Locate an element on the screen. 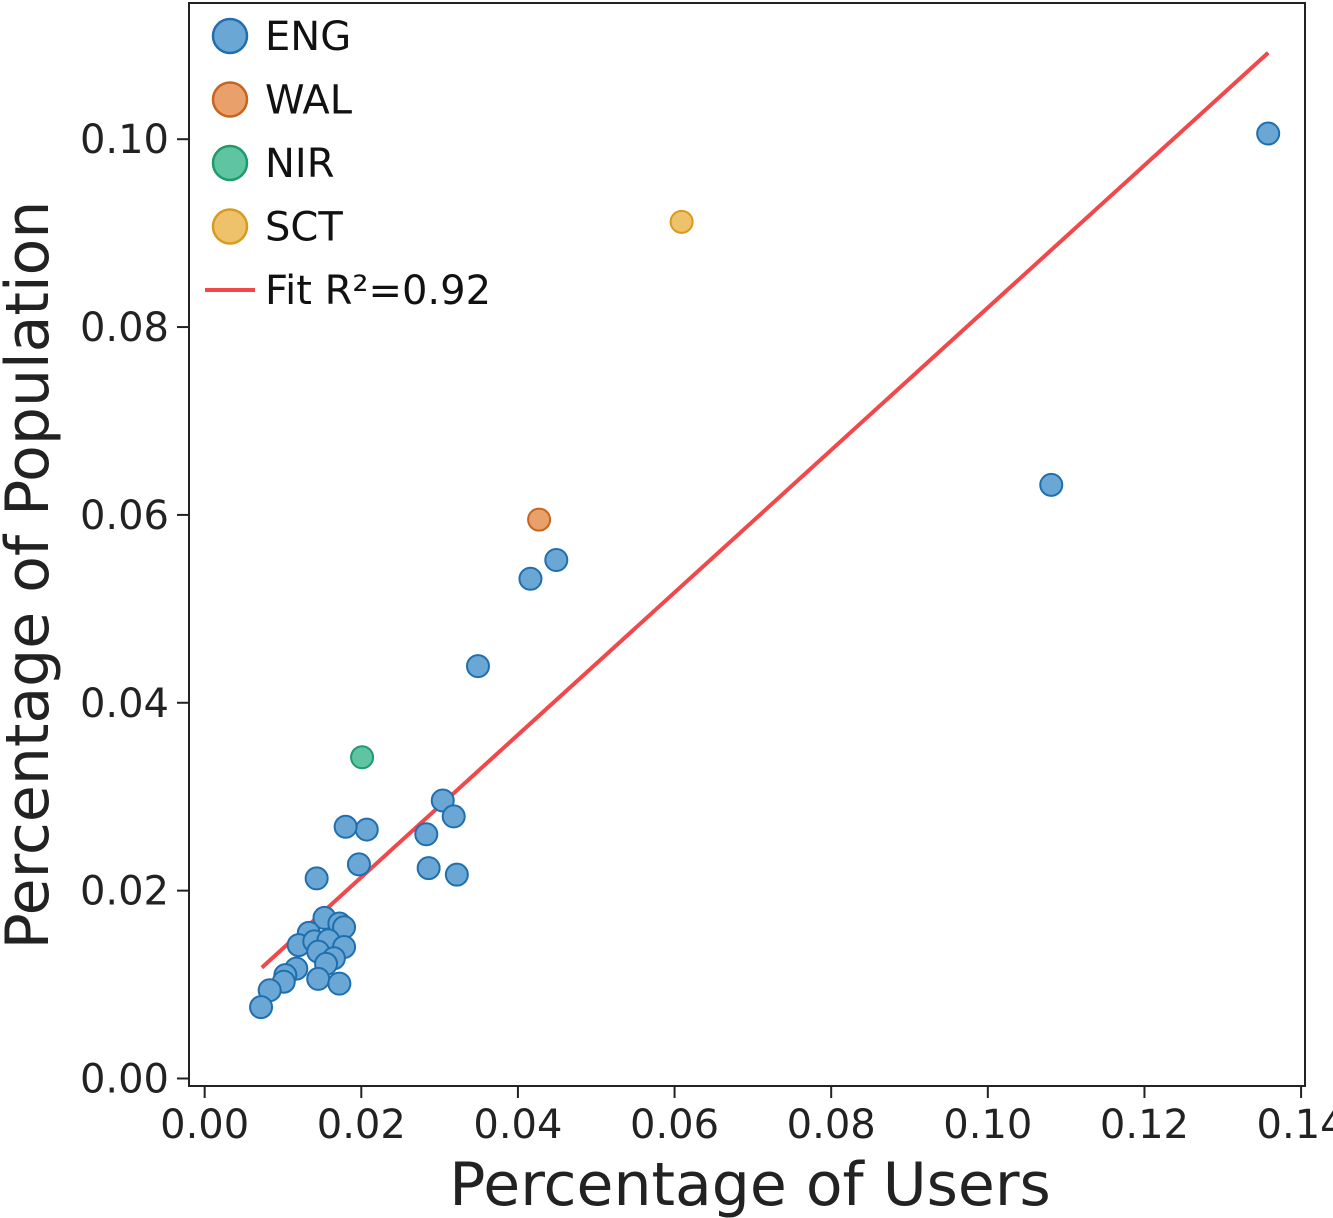  legend-label-nir: NIR is located at coordinates (300, 164).